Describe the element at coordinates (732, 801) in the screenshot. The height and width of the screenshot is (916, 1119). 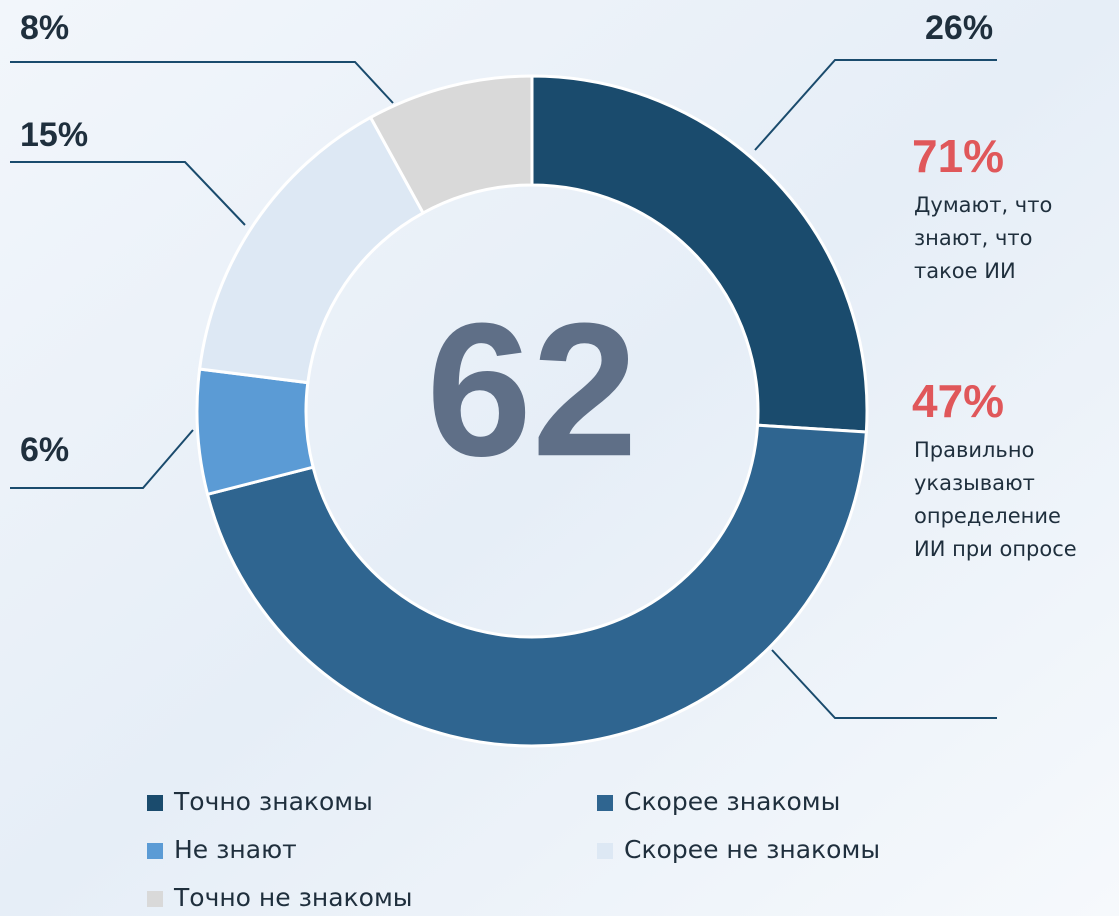
I see `legend-label: Скорее знакомы` at that location.